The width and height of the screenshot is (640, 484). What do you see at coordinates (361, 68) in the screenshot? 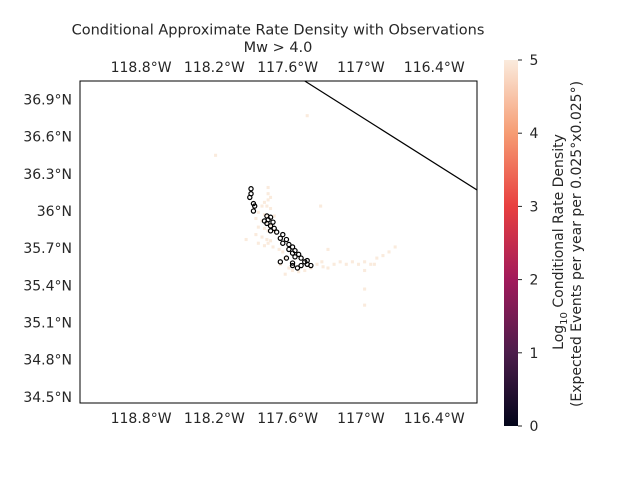
I see `top-lon-tick-label: 117°W` at bounding box center [361, 68].